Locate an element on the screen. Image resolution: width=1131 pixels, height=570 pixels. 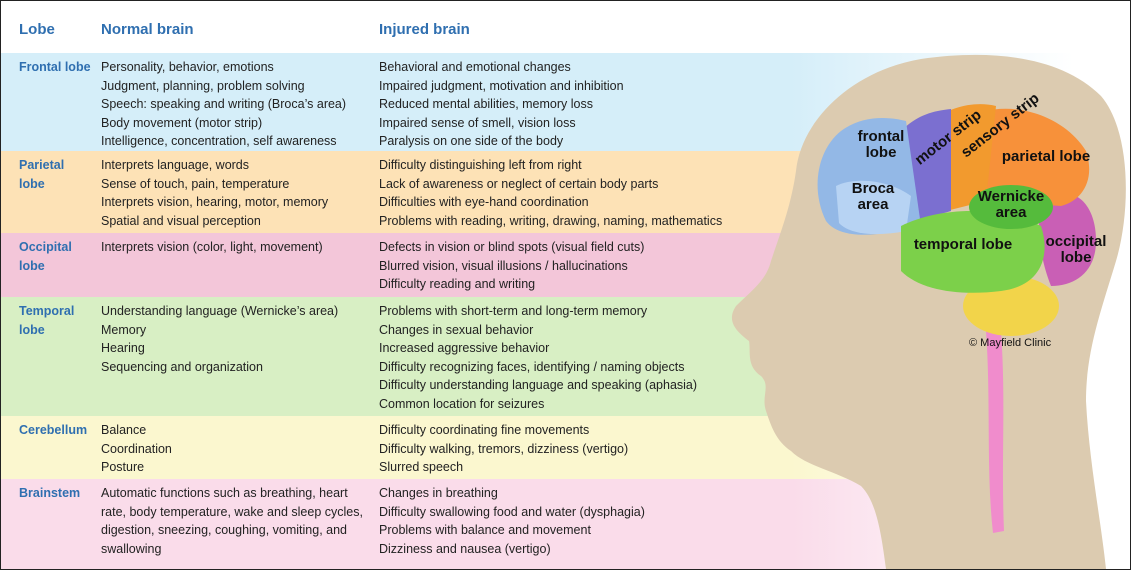
brain-label: parietal lobe is located at coordinates (1046, 156).